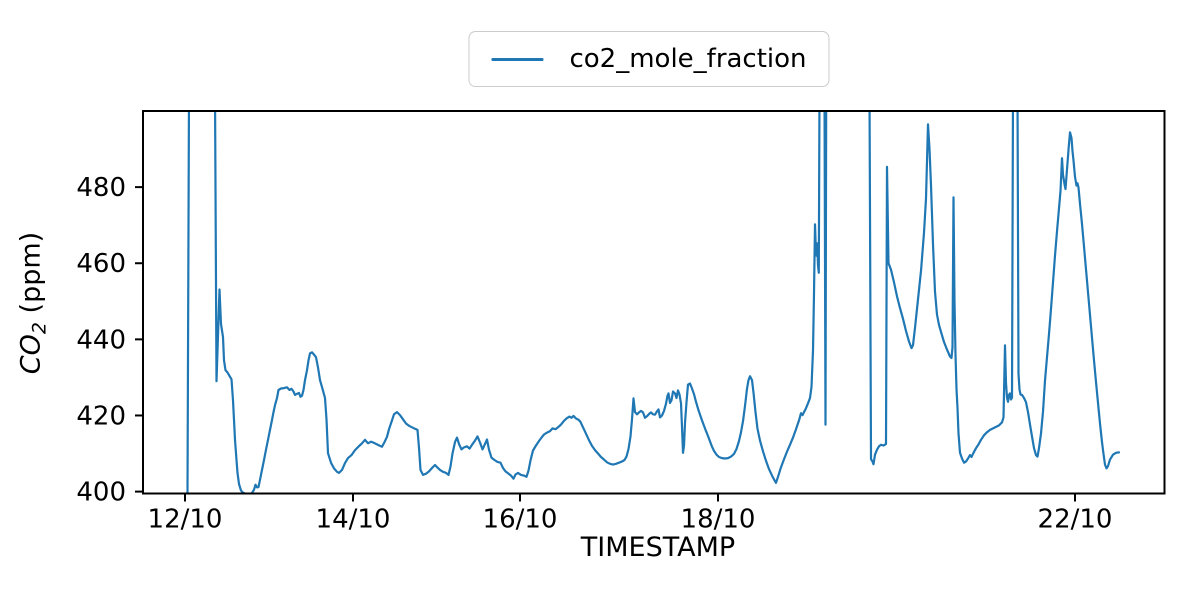 This screenshot has width=1200, height=600. What do you see at coordinates (520, 520) in the screenshot?
I see `x-tick-label: 16/10` at bounding box center [520, 520].